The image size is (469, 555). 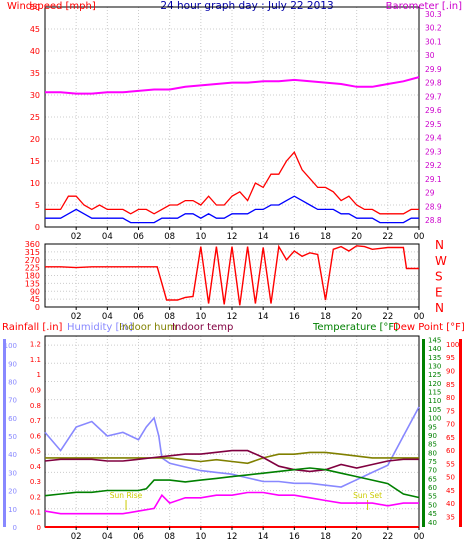 What do you see at coordinates (432, 427) in the screenshot?
I see `temperature-tick-label: 95` at bounding box center [432, 427].